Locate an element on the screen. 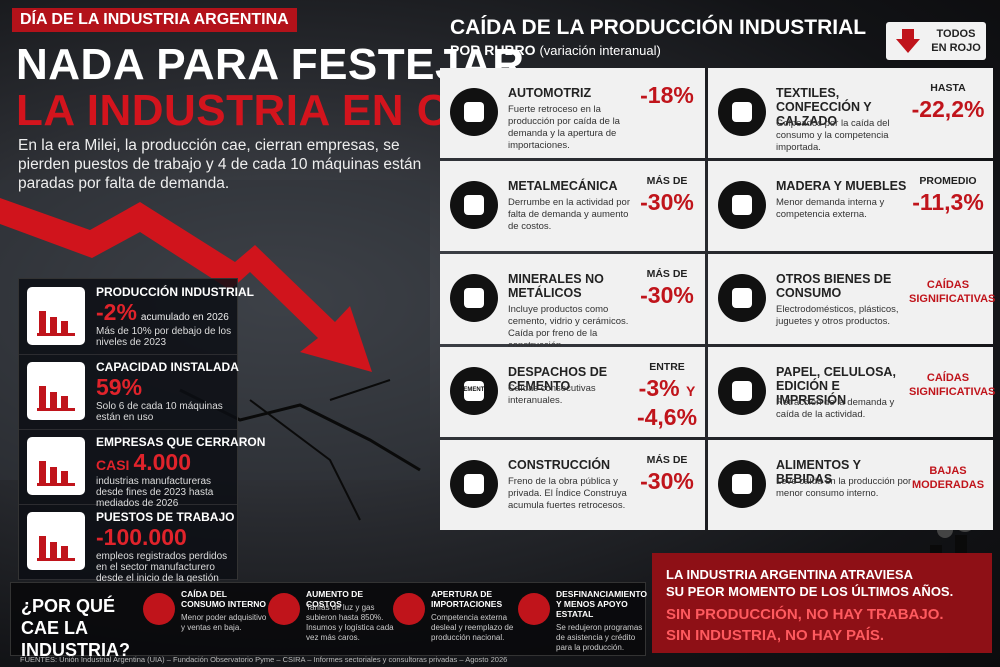 The width and height of the screenshot is (1000, 667). value-join: Y is located at coordinates (690, 391).